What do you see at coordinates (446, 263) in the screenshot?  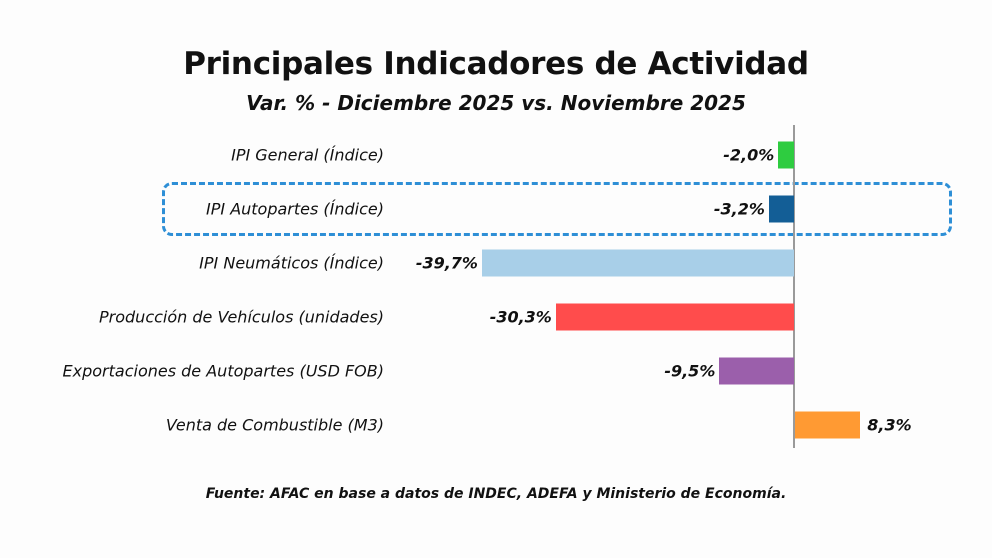 I see `data-label: -39,7%` at bounding box center [446, 263].